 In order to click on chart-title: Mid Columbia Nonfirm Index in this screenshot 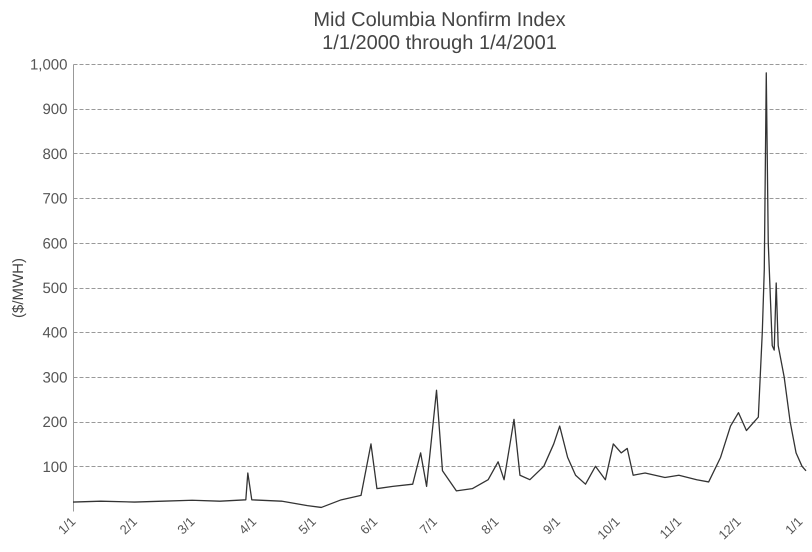, I will do `click(439, 20)`.